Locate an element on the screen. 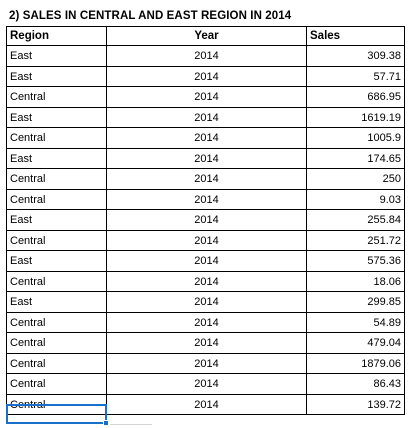 The width and height of the screenshot is (411, 428). sales-cell: 1619.19 is located at coordinates (355, 117).